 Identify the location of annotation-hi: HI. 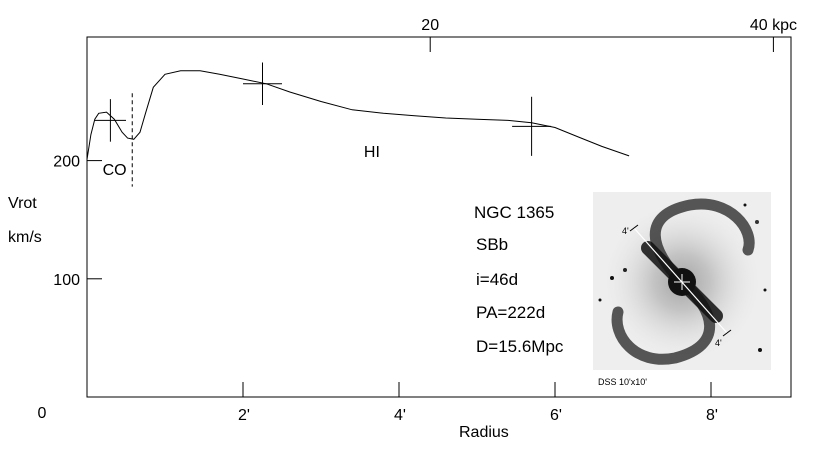
(372, 152).